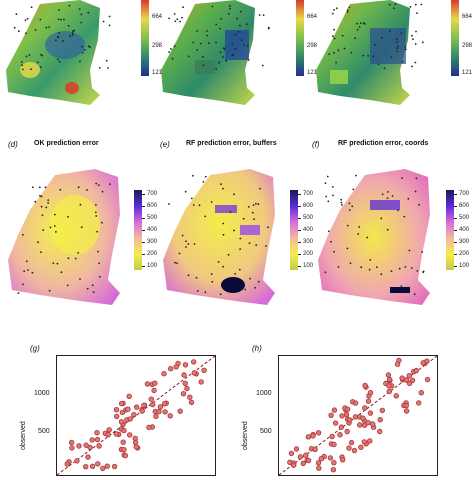 The height and width of the screenshot is (480, 474). I want to click on ytick-h-1000: 1000, so click(264, 393).